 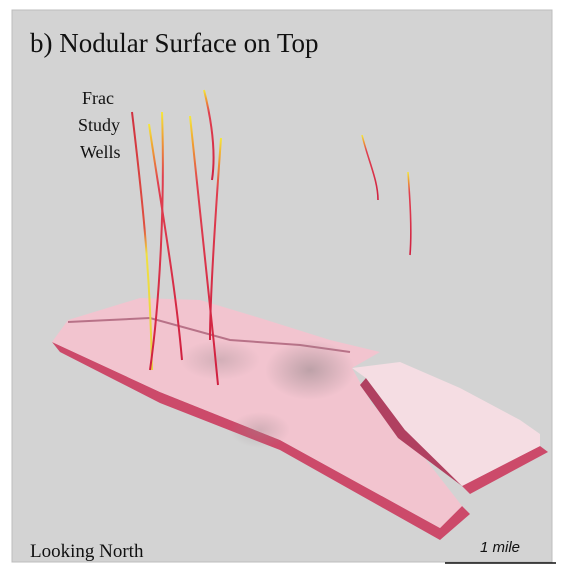 What do you see at coordinates (87, 551) in the screenshot?
I see `view-label: Looking North` at bounding box center [87, 551].